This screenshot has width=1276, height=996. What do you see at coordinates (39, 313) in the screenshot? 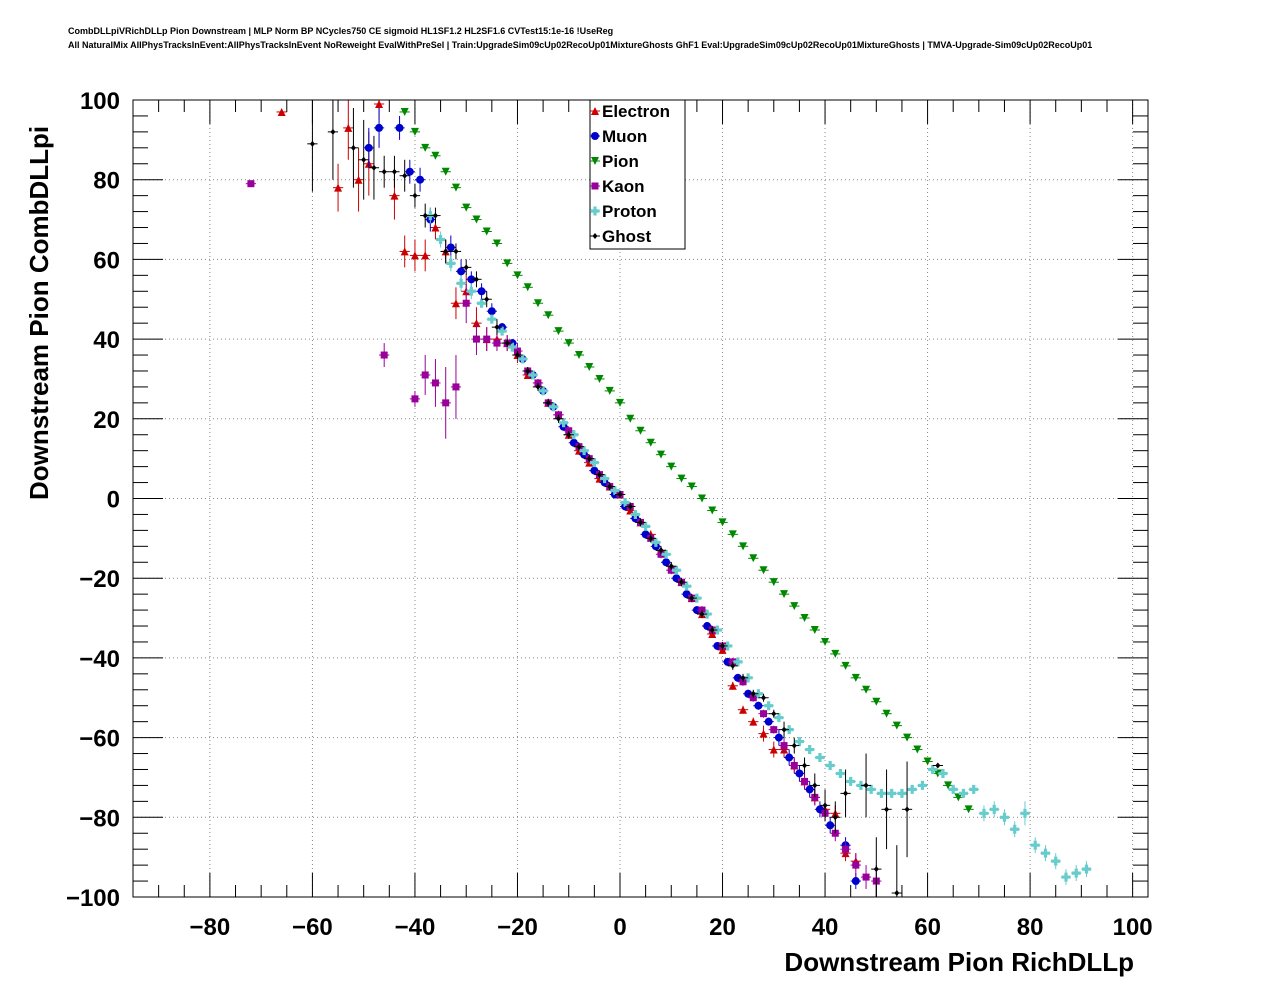
I see `y-axis-title: Downstream Pion CombDLLpi` at bounding box center [39, 313].